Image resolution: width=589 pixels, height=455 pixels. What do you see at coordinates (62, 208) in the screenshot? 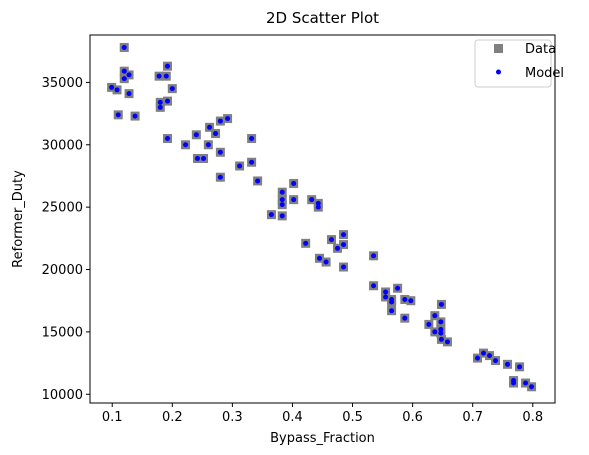
I see `y-tick-label: 25000` at bounding box center [62, 208].